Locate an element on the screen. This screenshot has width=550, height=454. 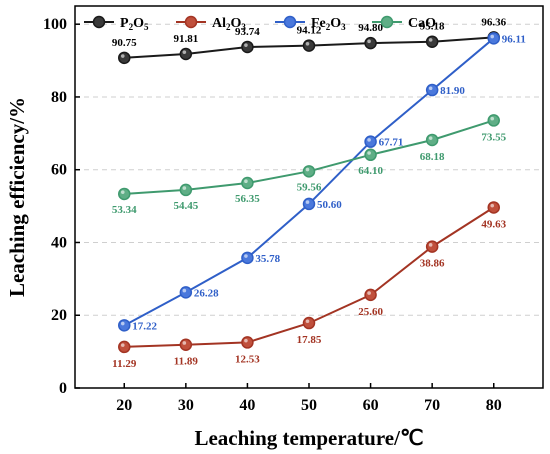
data-label-Al2O3-40: 12.53 is located at coordinates (247, 359).